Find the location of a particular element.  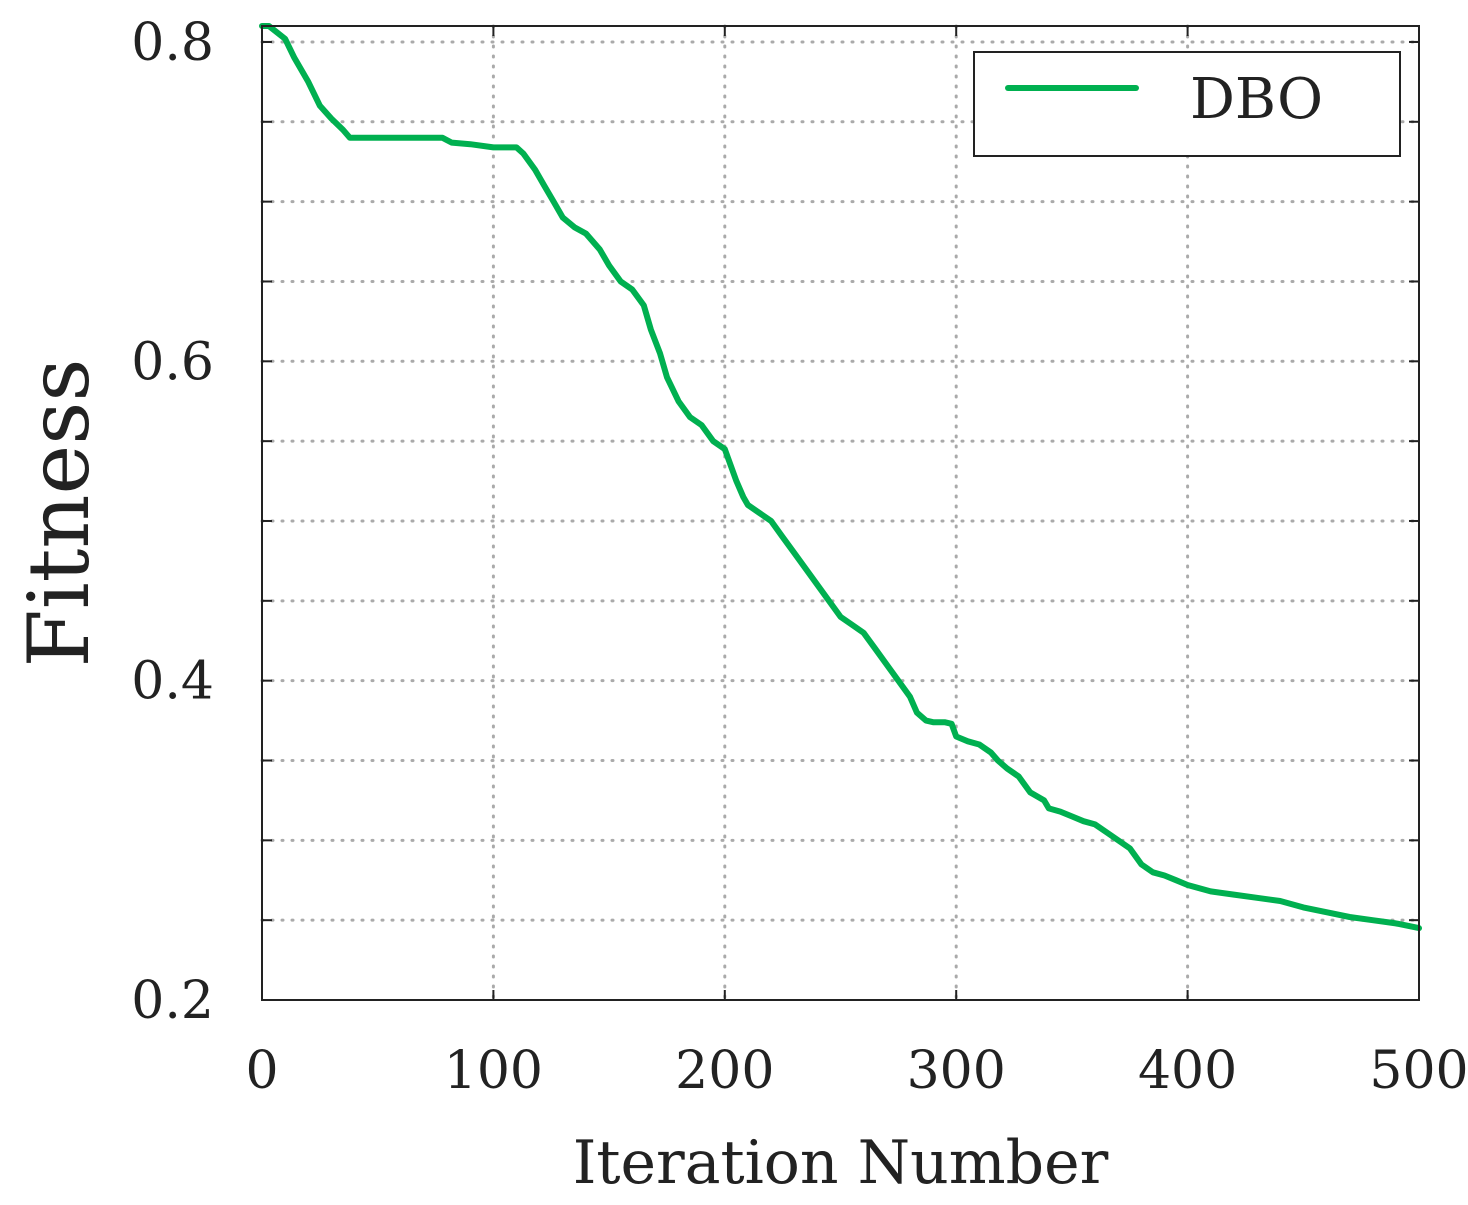

x-axis-title: Iteration Number is located at coordinates (841, 1163).